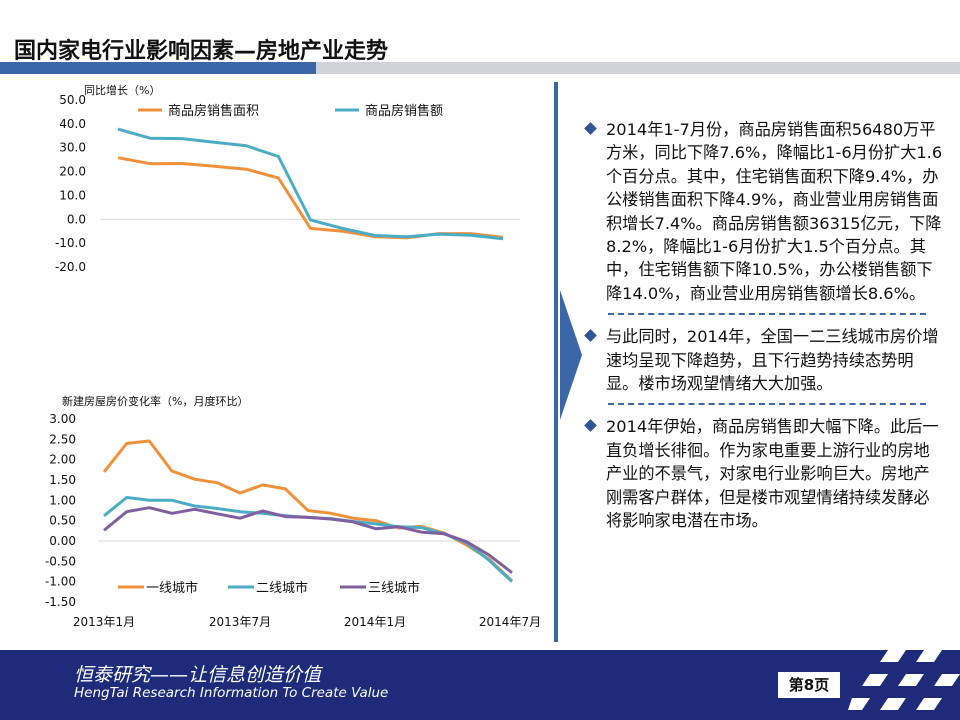 The height and width of the screenshot is (720, 960). Describe the element at coordinates (213, 111) in the screenshot. I see `legend-label: 商品房销售面积` at that location.